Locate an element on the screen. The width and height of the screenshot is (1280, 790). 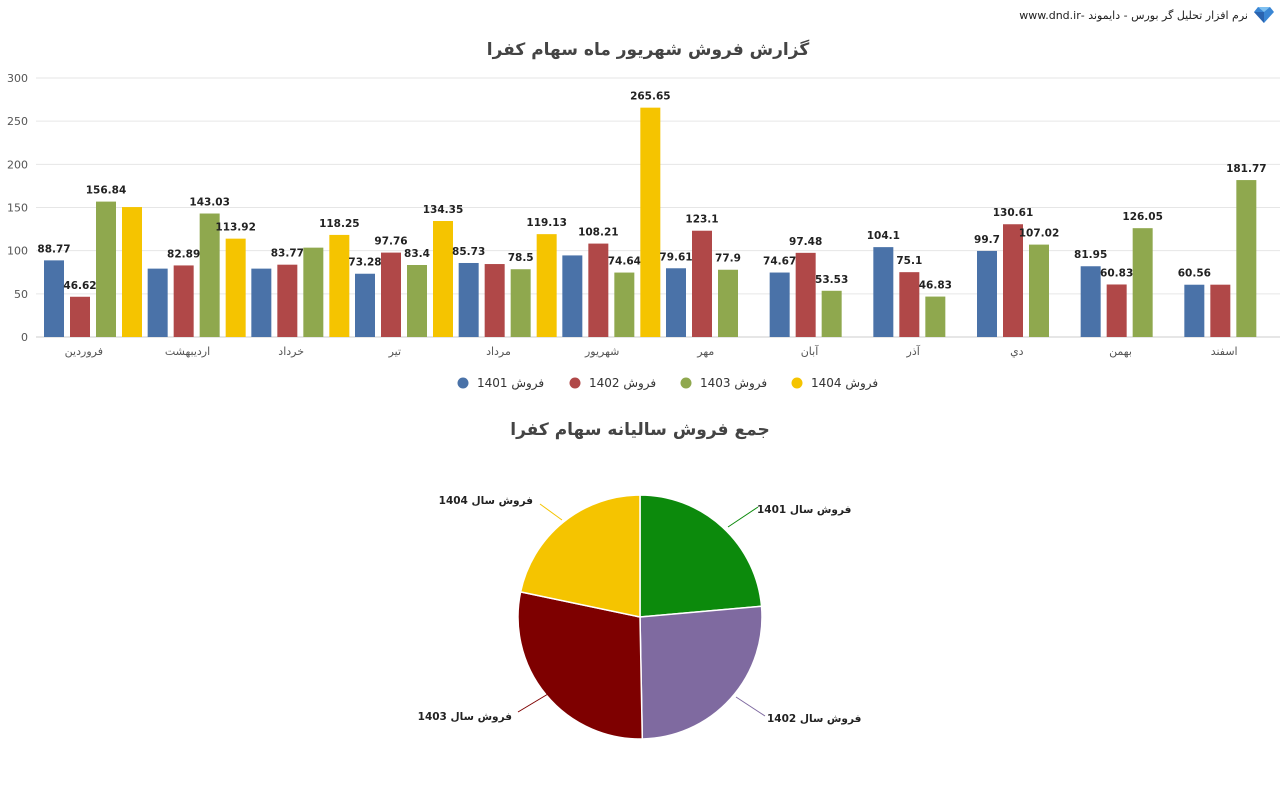
bar-value-label: 74.64 is located at coordinates (624, 262).